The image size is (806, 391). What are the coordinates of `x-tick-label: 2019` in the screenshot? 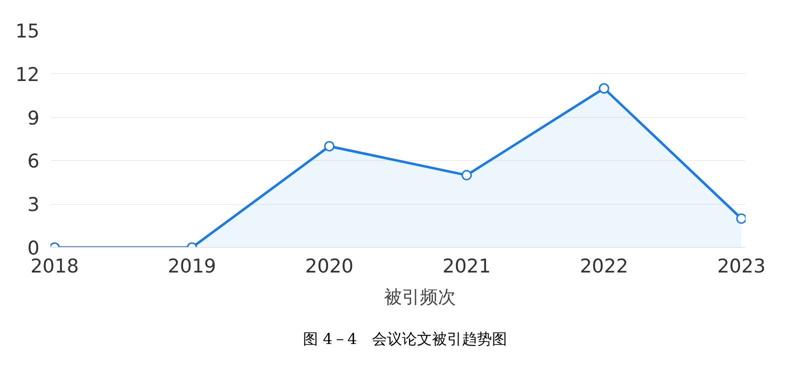 It's located at (192, 267).